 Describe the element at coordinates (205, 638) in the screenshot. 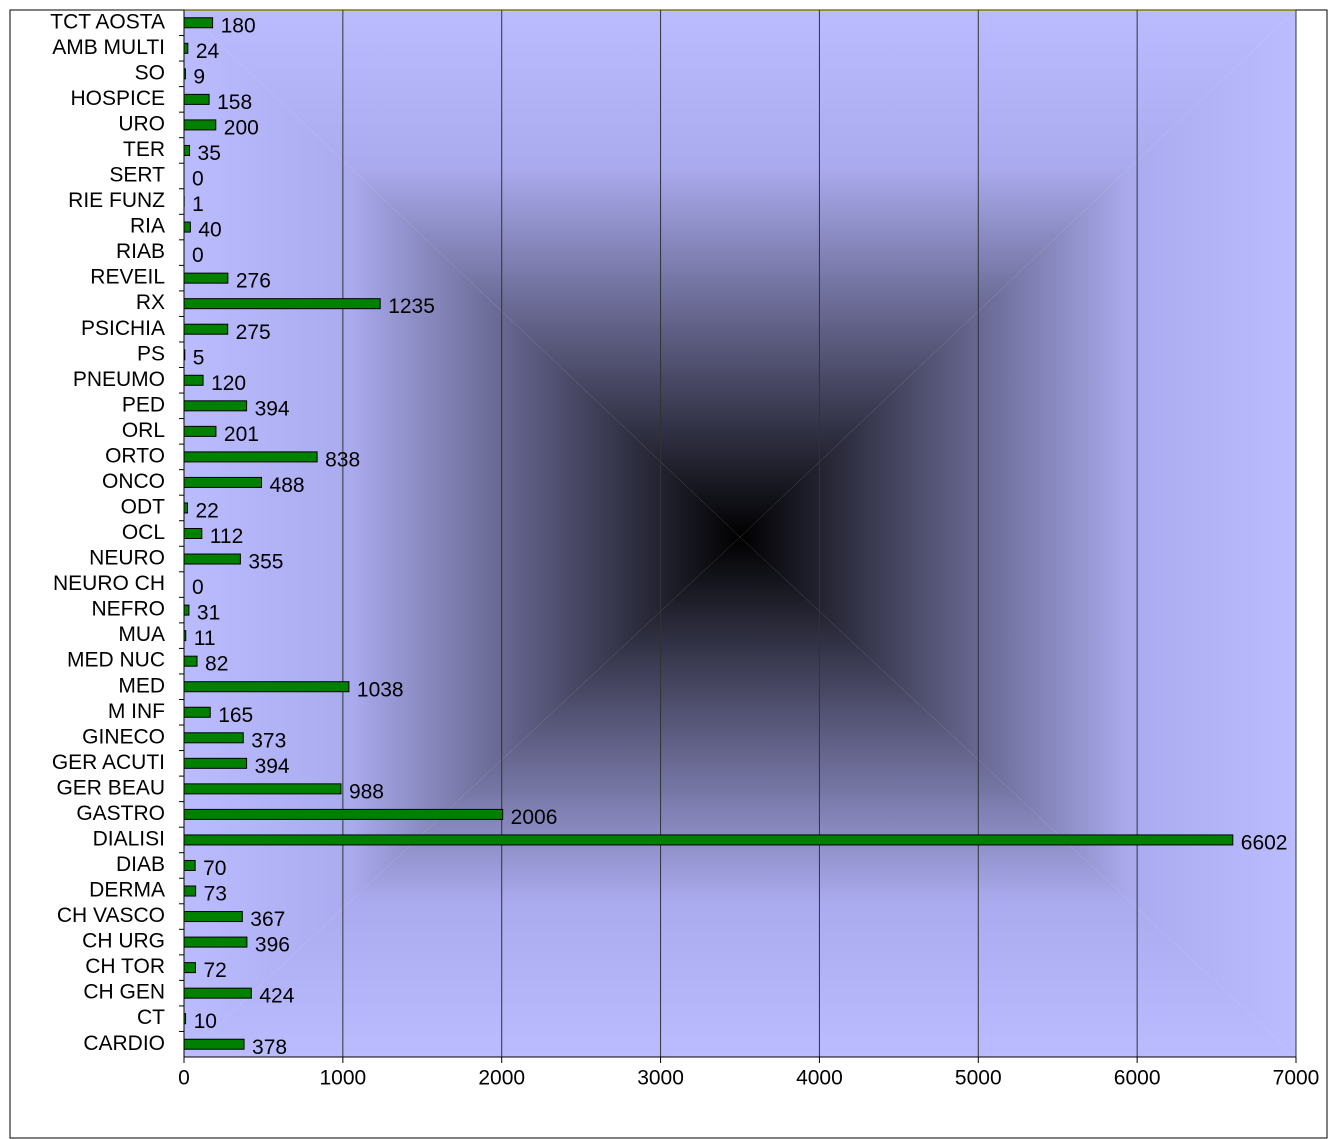

I see `data-label: 11` at that location.